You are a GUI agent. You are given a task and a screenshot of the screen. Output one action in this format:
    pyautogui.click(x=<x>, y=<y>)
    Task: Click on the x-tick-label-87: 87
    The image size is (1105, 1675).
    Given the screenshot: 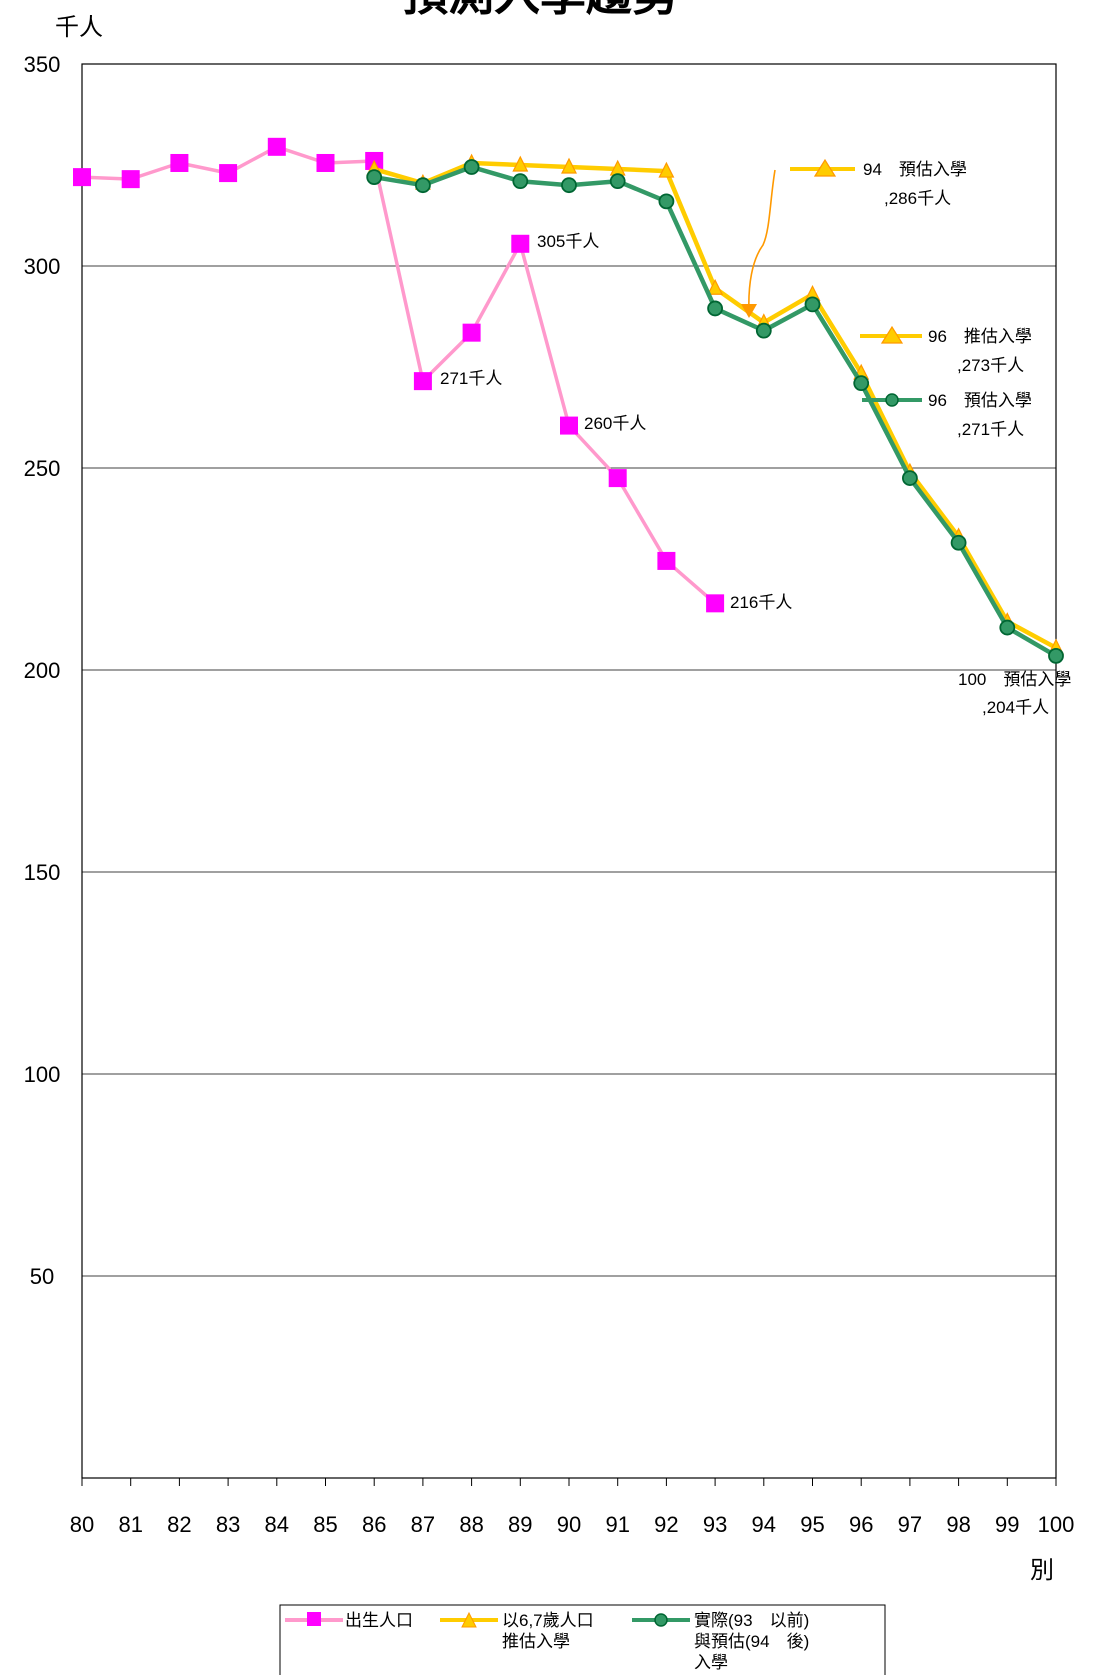 What is the action you would take?
    pyautogui.click(x=423, y=1524)
    